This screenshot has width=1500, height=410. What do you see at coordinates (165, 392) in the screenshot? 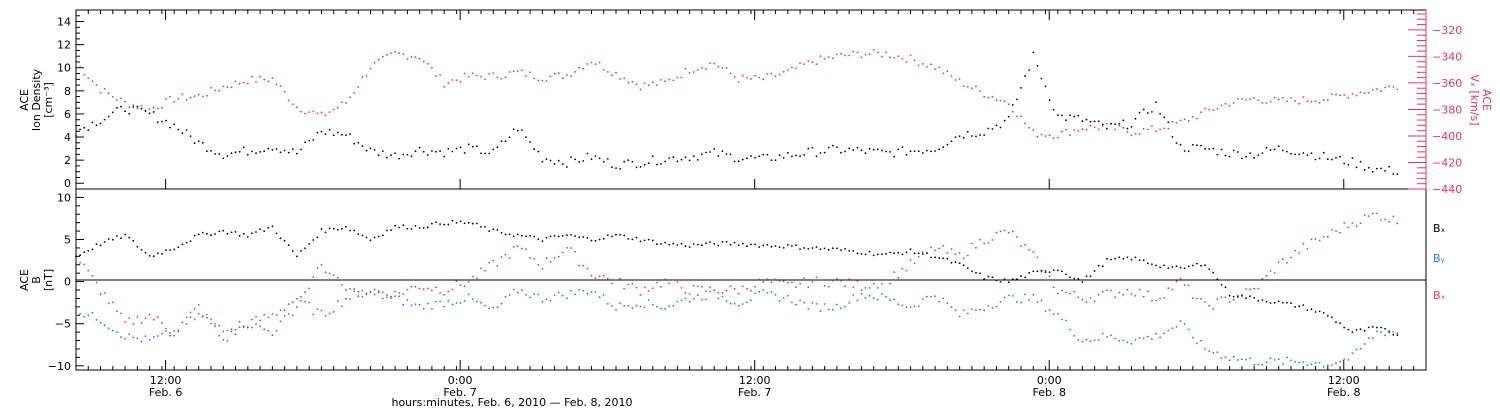
I see `xtick-date-label: Feb. 6` at bounding box center [165, 392].